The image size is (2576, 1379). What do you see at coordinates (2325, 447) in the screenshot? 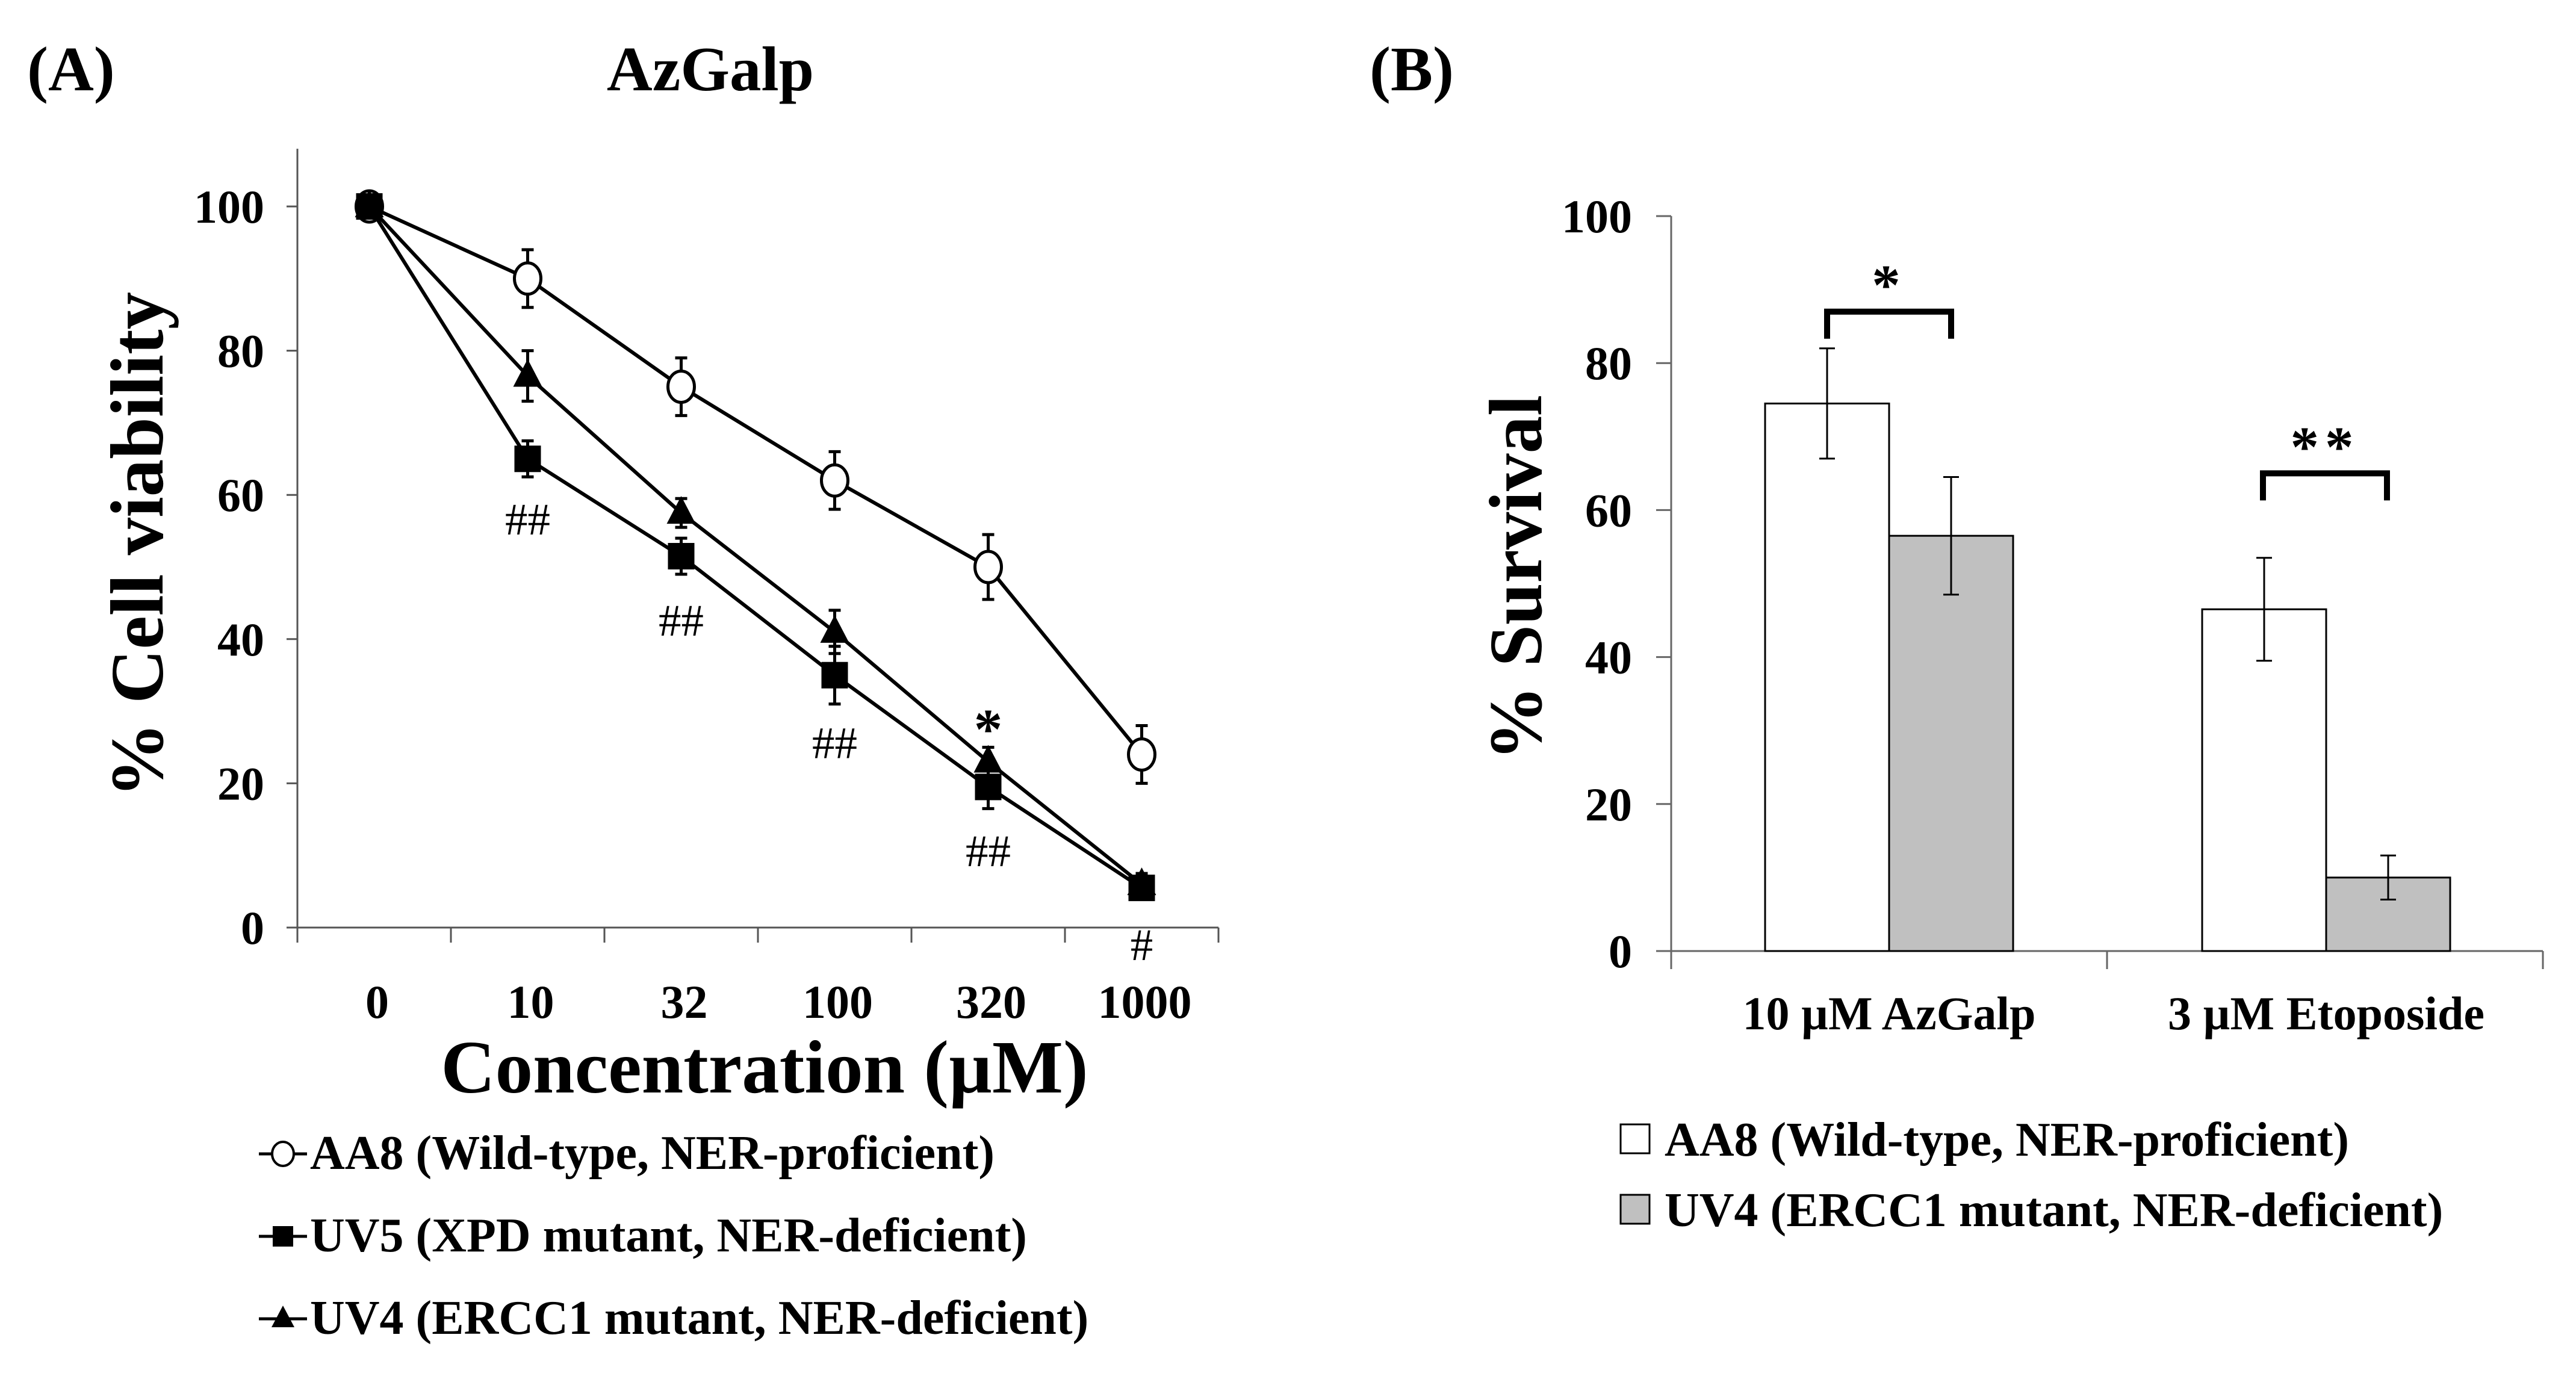
I see `significance-label: **` at bounding box center [2325, 447].